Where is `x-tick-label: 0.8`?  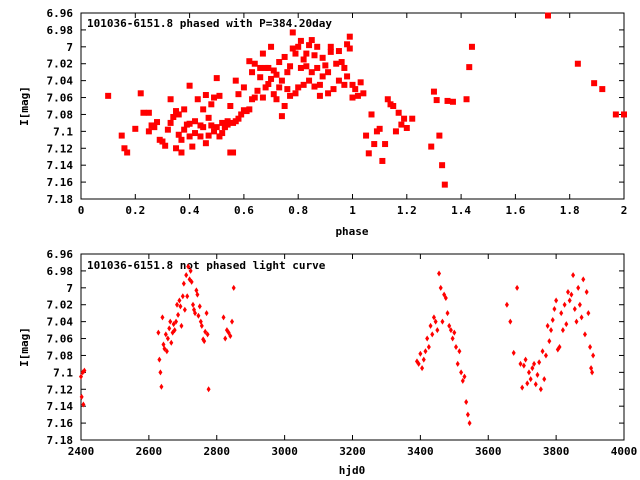 x-tick-label: 0.8 is located at coordinates (298, 210).